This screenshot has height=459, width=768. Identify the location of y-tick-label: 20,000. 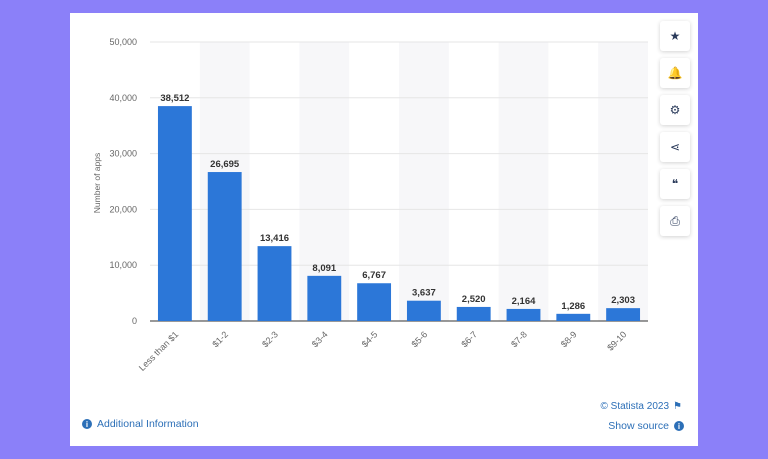
(123, 209).